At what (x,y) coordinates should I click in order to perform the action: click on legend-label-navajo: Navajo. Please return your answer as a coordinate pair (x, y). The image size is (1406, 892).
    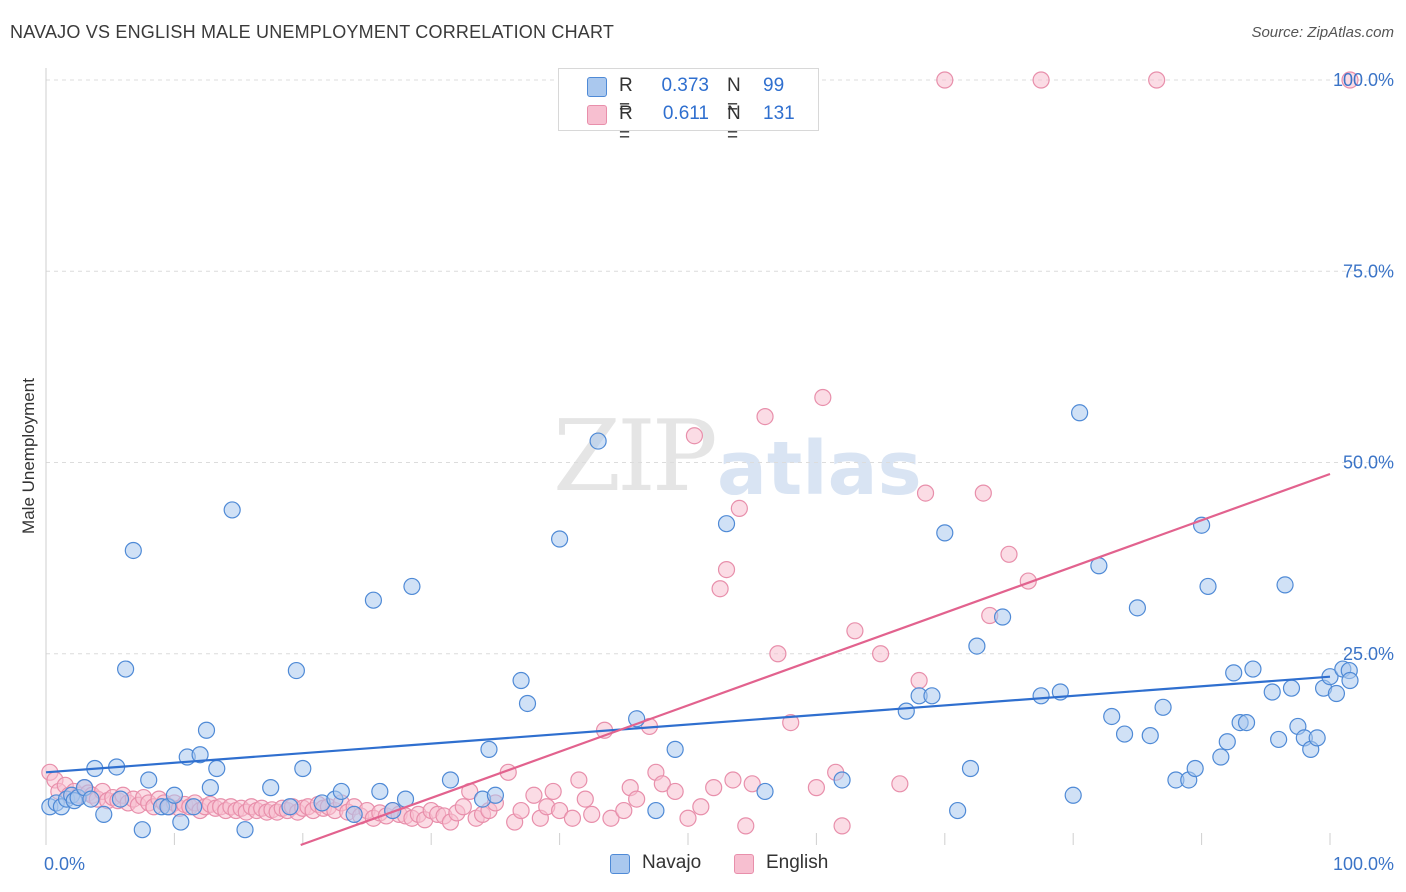
    Looking at the image, I should click on (672, 862).